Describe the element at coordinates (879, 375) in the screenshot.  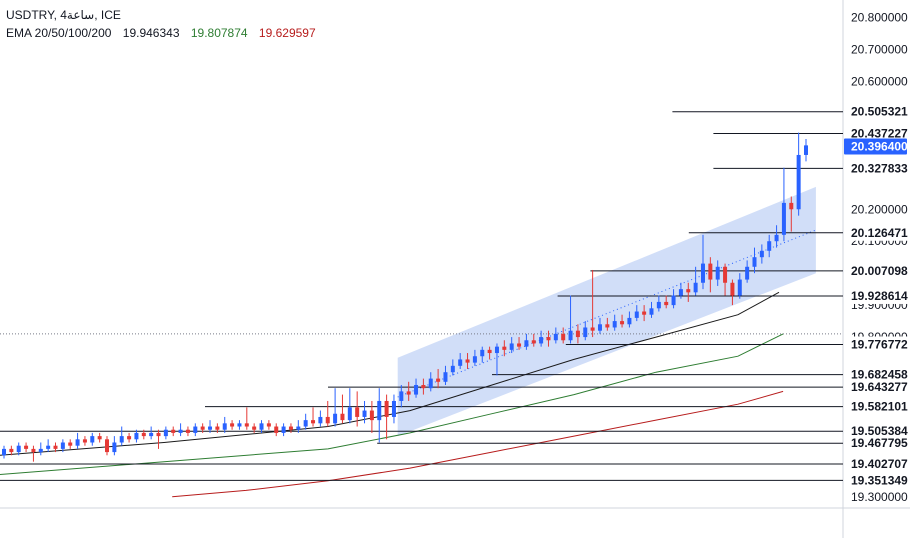
I see `level-label-7: 19.682458` at that location.